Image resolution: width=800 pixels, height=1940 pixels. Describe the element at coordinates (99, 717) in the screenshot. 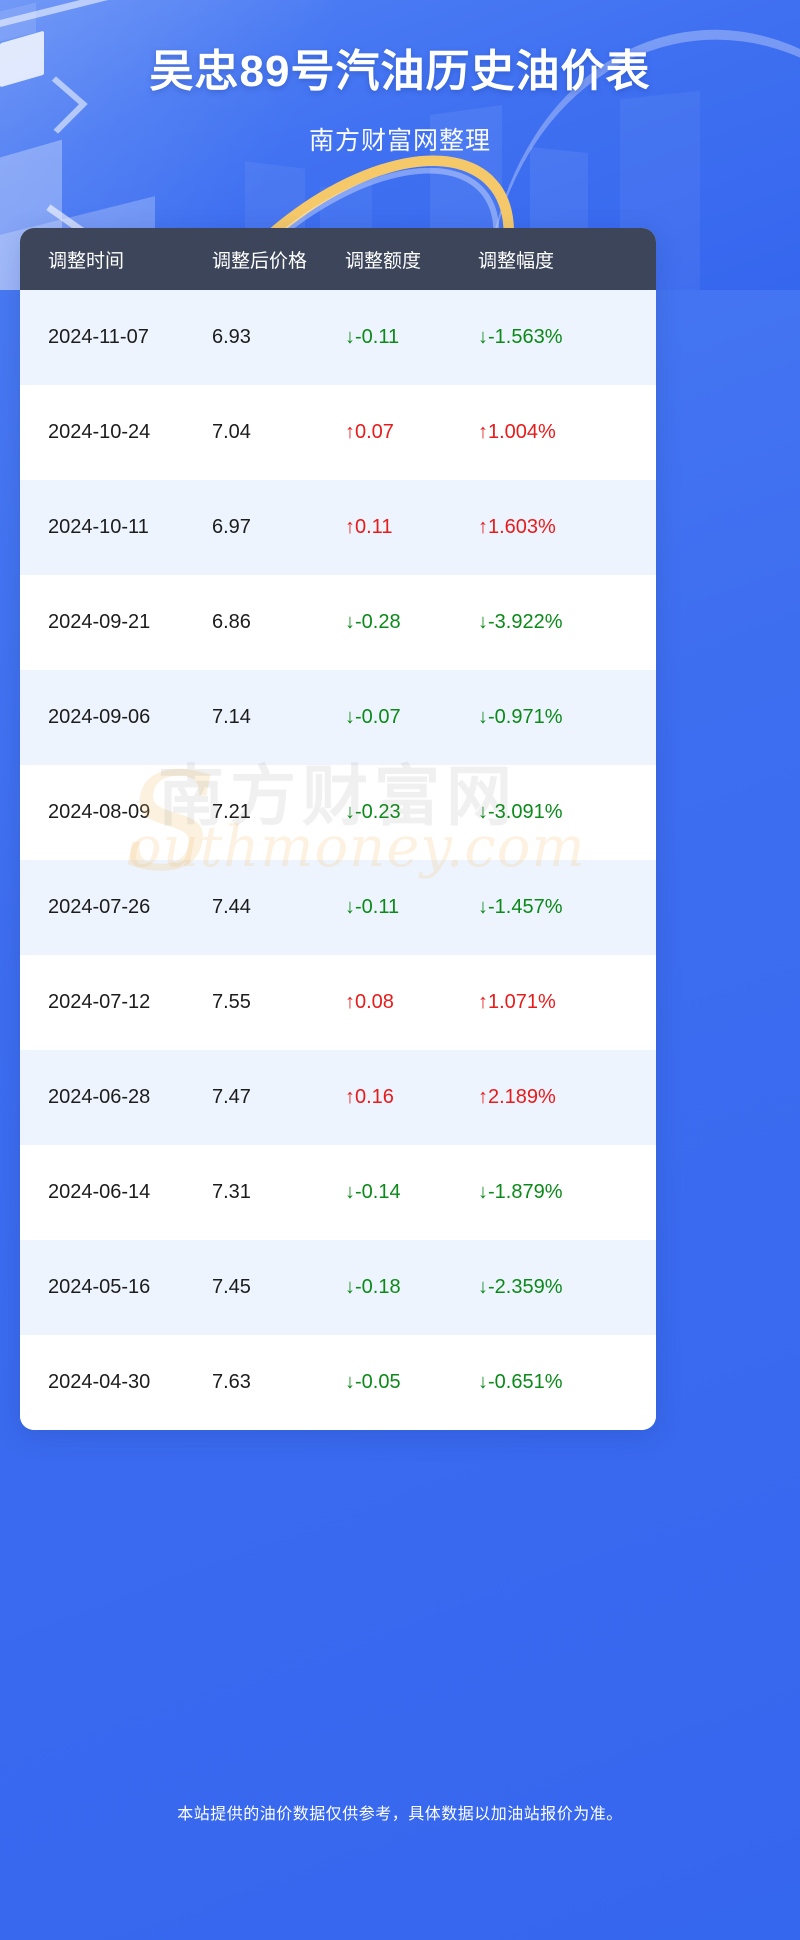

I see `cell-date: 2024-09-06` at that location.